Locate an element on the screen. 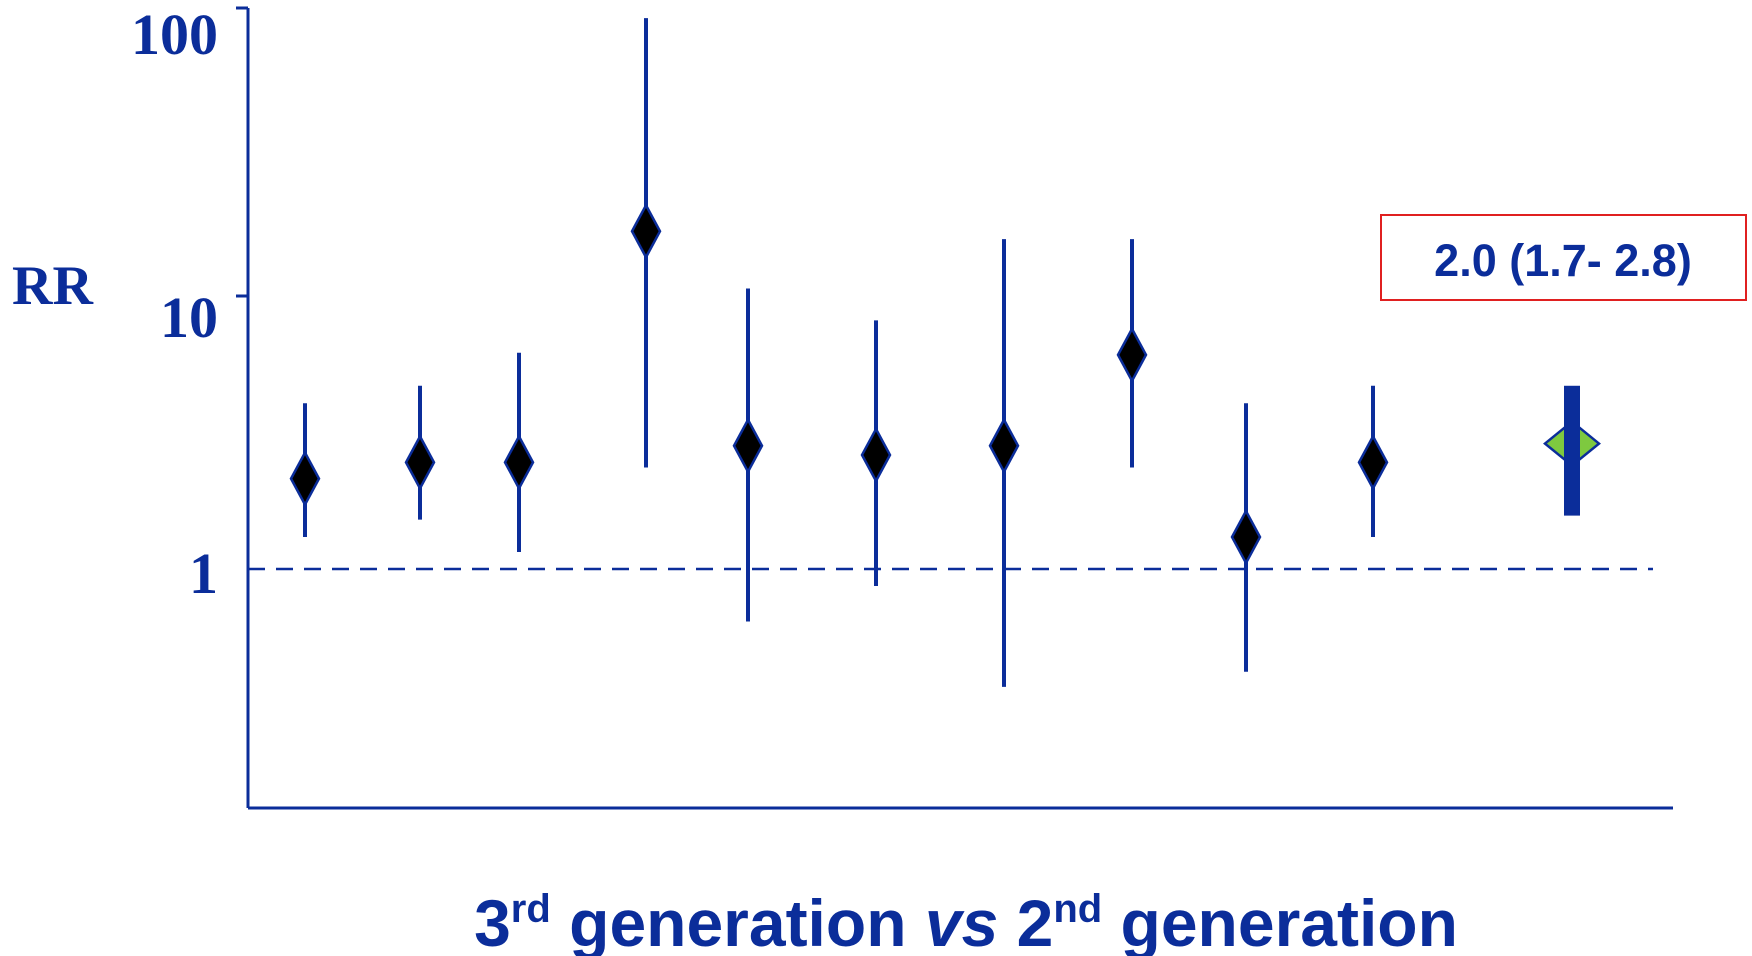 The image size is (1752, 956). summary-label: 2.0 (1.7- 2.8) is located at coordinates (1563, 260).